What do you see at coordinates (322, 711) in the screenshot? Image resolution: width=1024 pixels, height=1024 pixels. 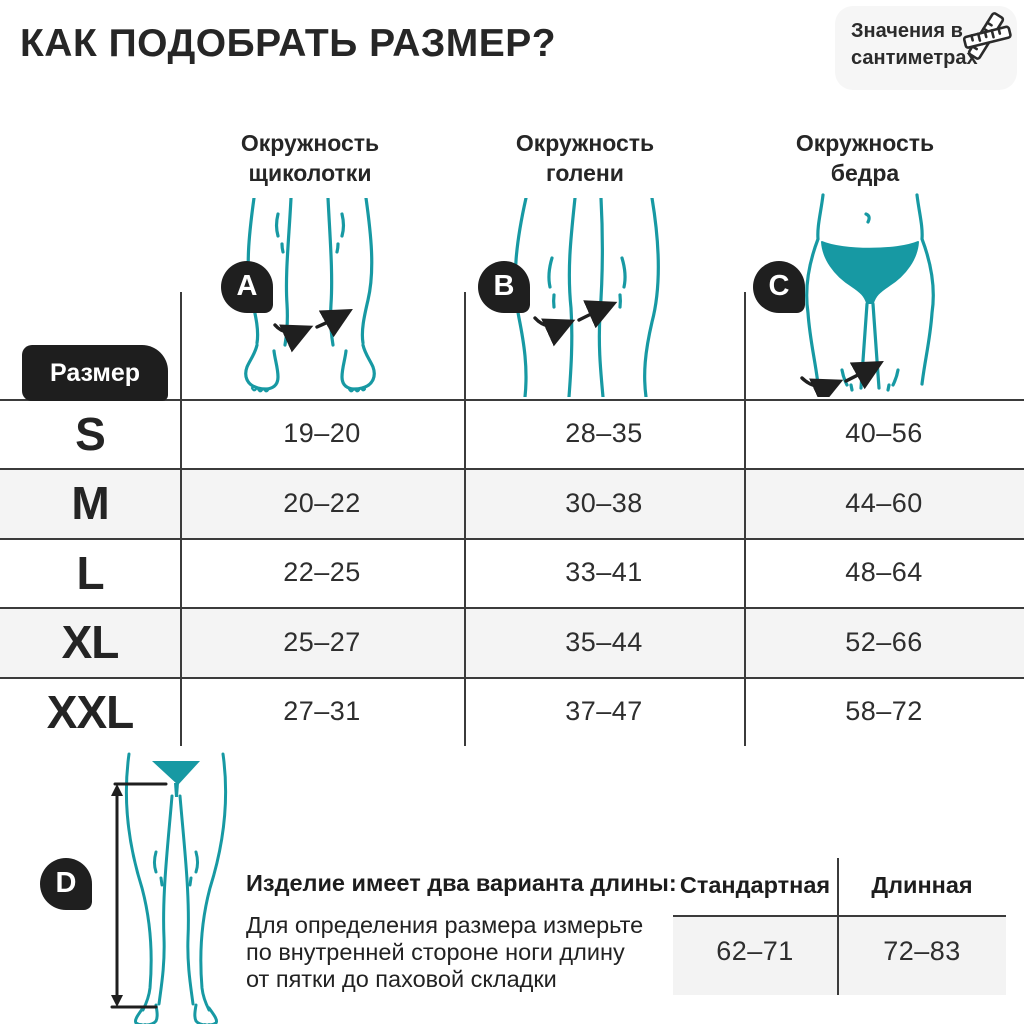 I see `ankle-value: 27–31` at bounding box center [322, 711].